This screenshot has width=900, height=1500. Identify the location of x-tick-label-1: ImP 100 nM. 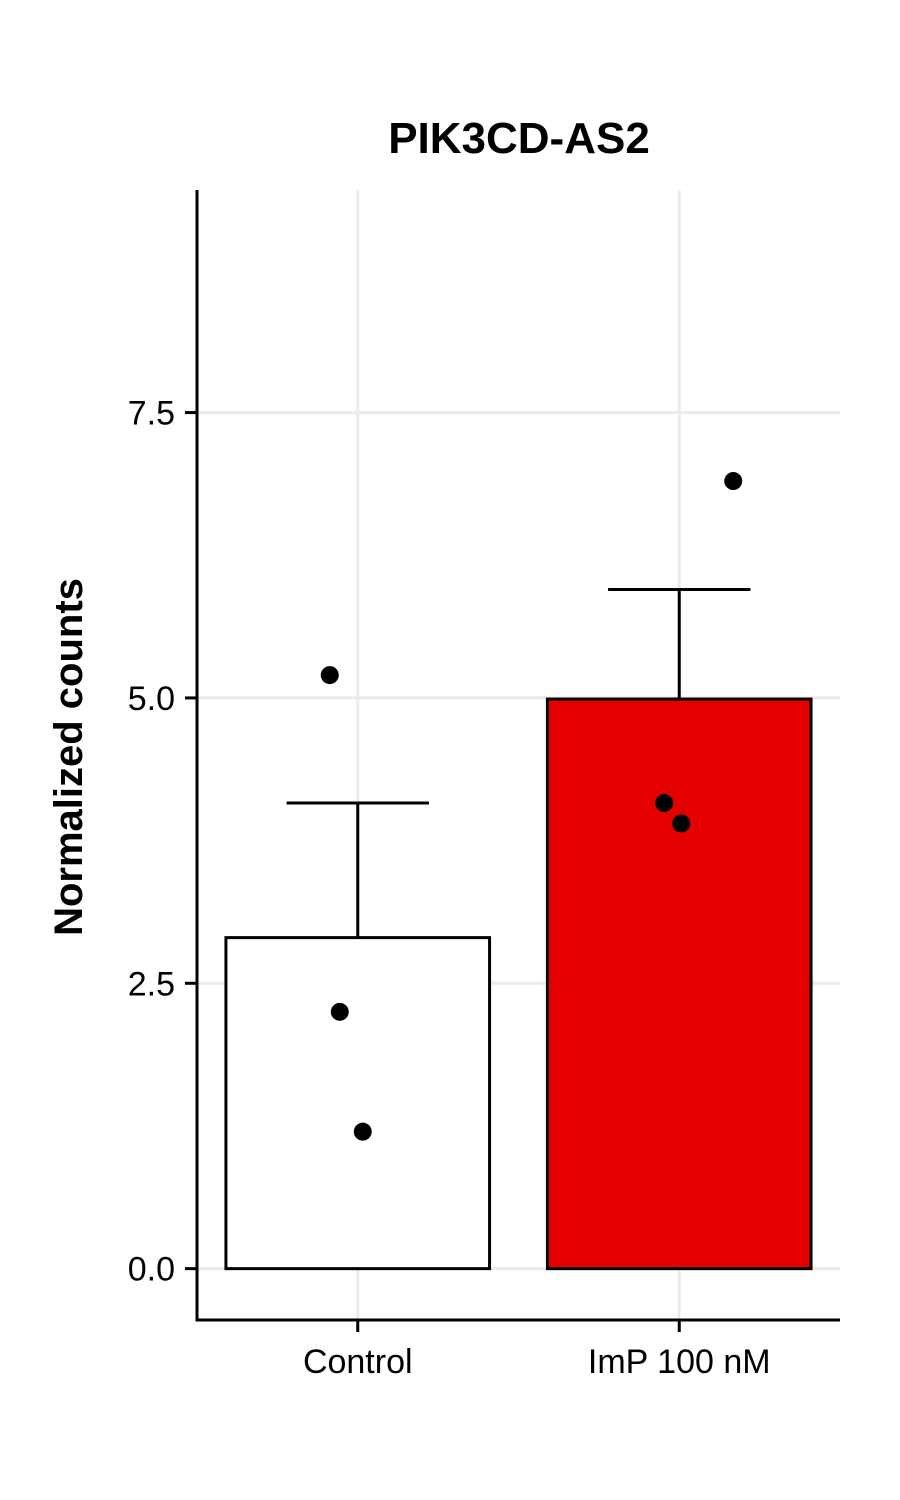
(679, 1362).